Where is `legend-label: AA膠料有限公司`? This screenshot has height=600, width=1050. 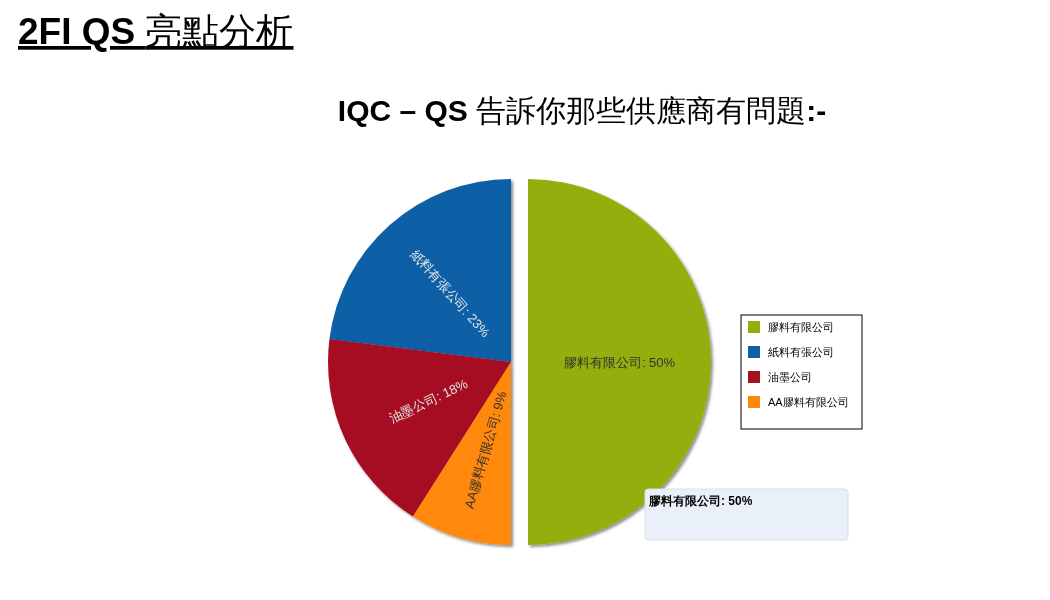
legend-label: AA膠料有限公司 is located at coordinates (808, 401).